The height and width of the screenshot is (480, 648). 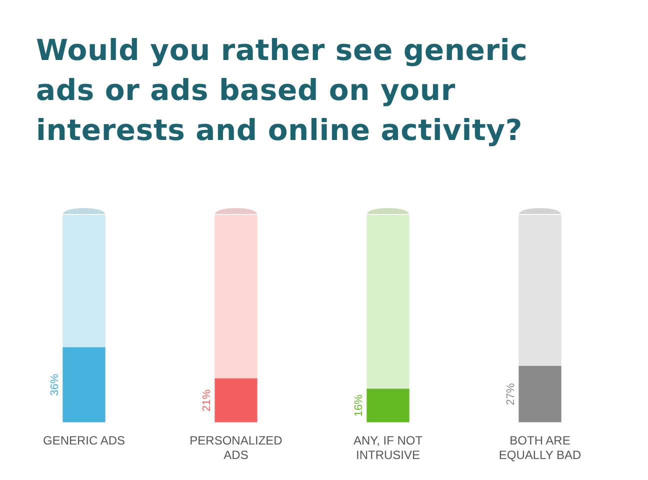 I want to click on data-label: 16%, so click(x=359, y=405).